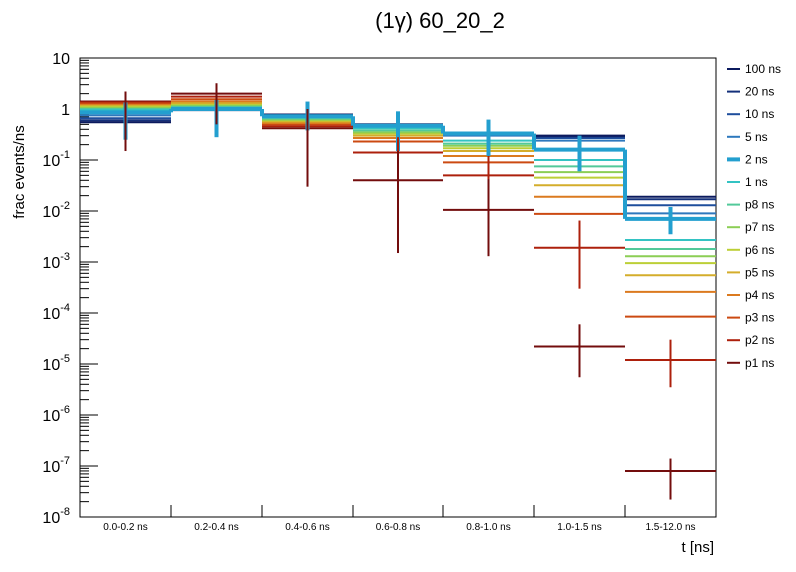  What do you see at coordinates (216, 527) in the screenshot?
I see `x-tick-label: 0.2-0.4 ns` at bounding box center [216, 527].